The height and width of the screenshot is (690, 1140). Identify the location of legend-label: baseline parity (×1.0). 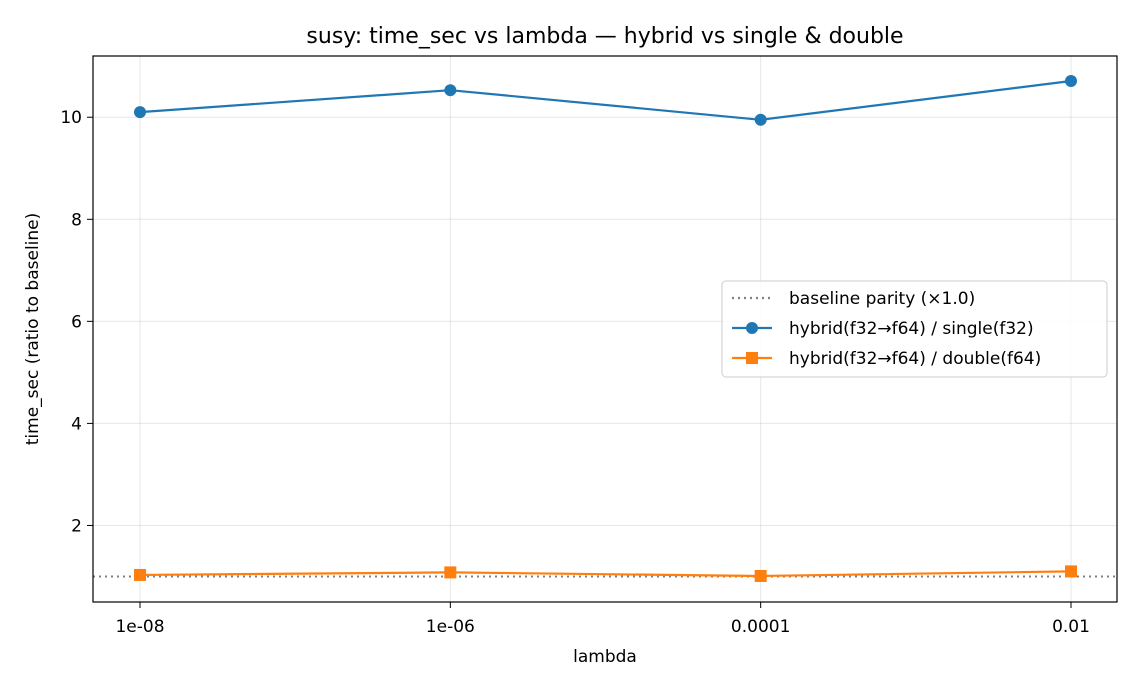
(882, 299).